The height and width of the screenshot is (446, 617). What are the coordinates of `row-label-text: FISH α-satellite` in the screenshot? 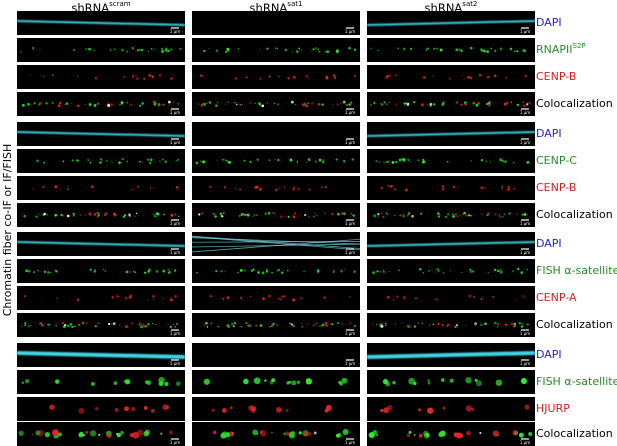 It's located at (576, 381).